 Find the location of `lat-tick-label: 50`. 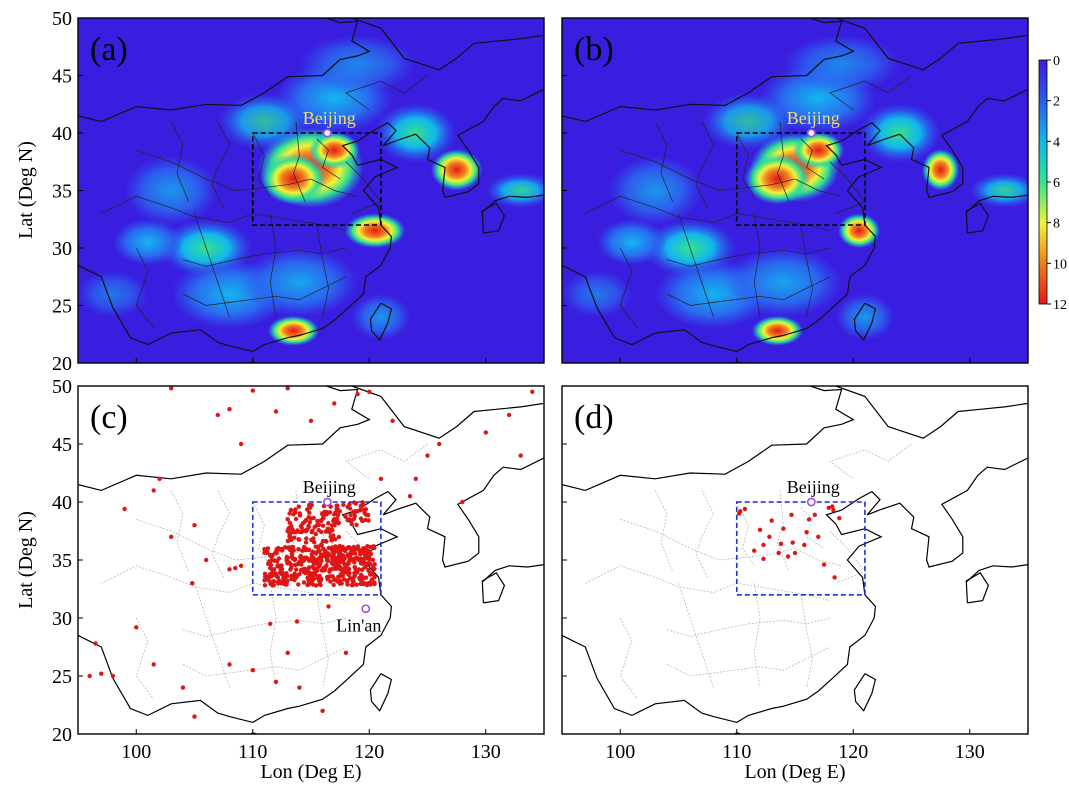

lat-tick-label: 50 is located at coordinates (62, 19).